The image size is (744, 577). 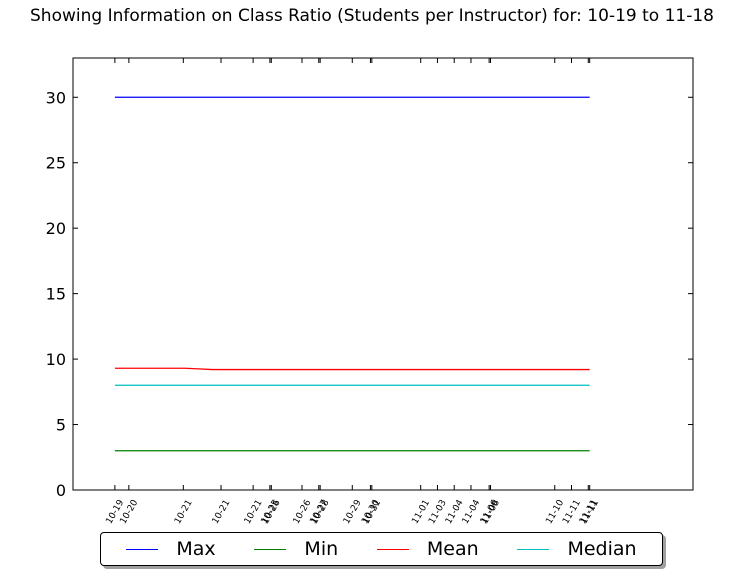 What do you see at coordinates (56, 294) in the screenshot?
I see `y-tick-label: 15` at bounding box center [56, 294].